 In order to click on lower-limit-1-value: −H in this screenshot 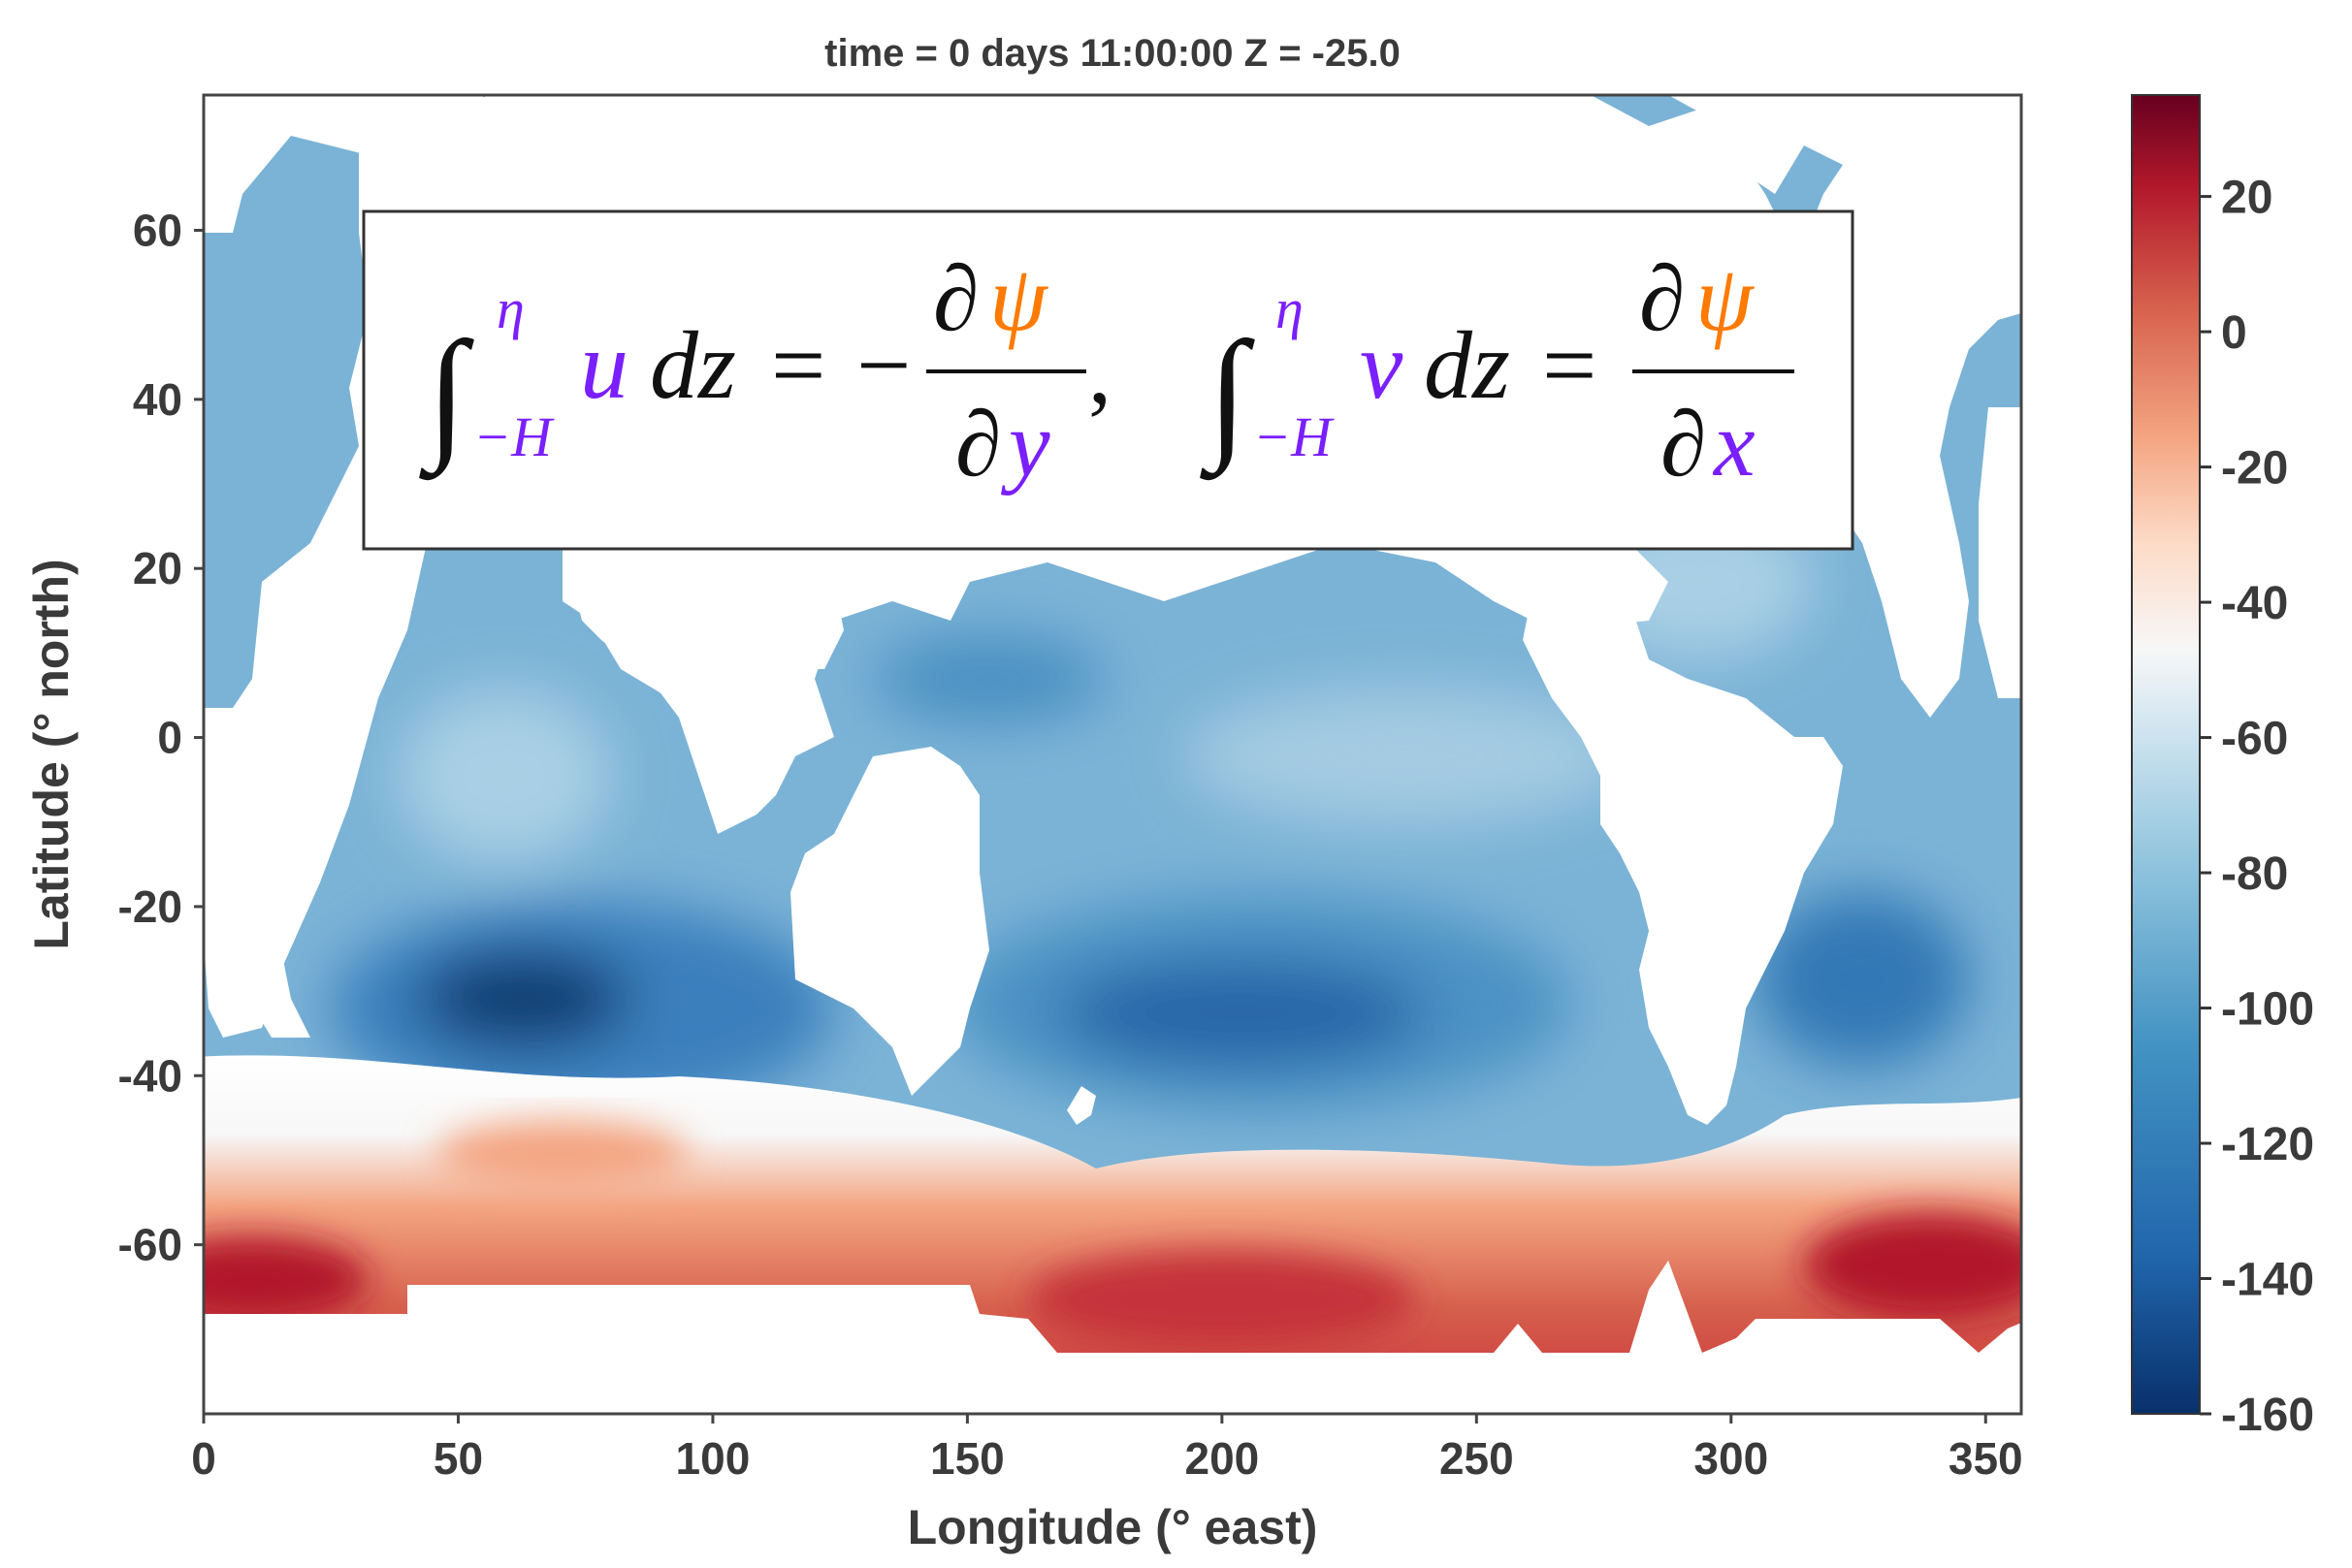, I will do `click(514, 436)`.